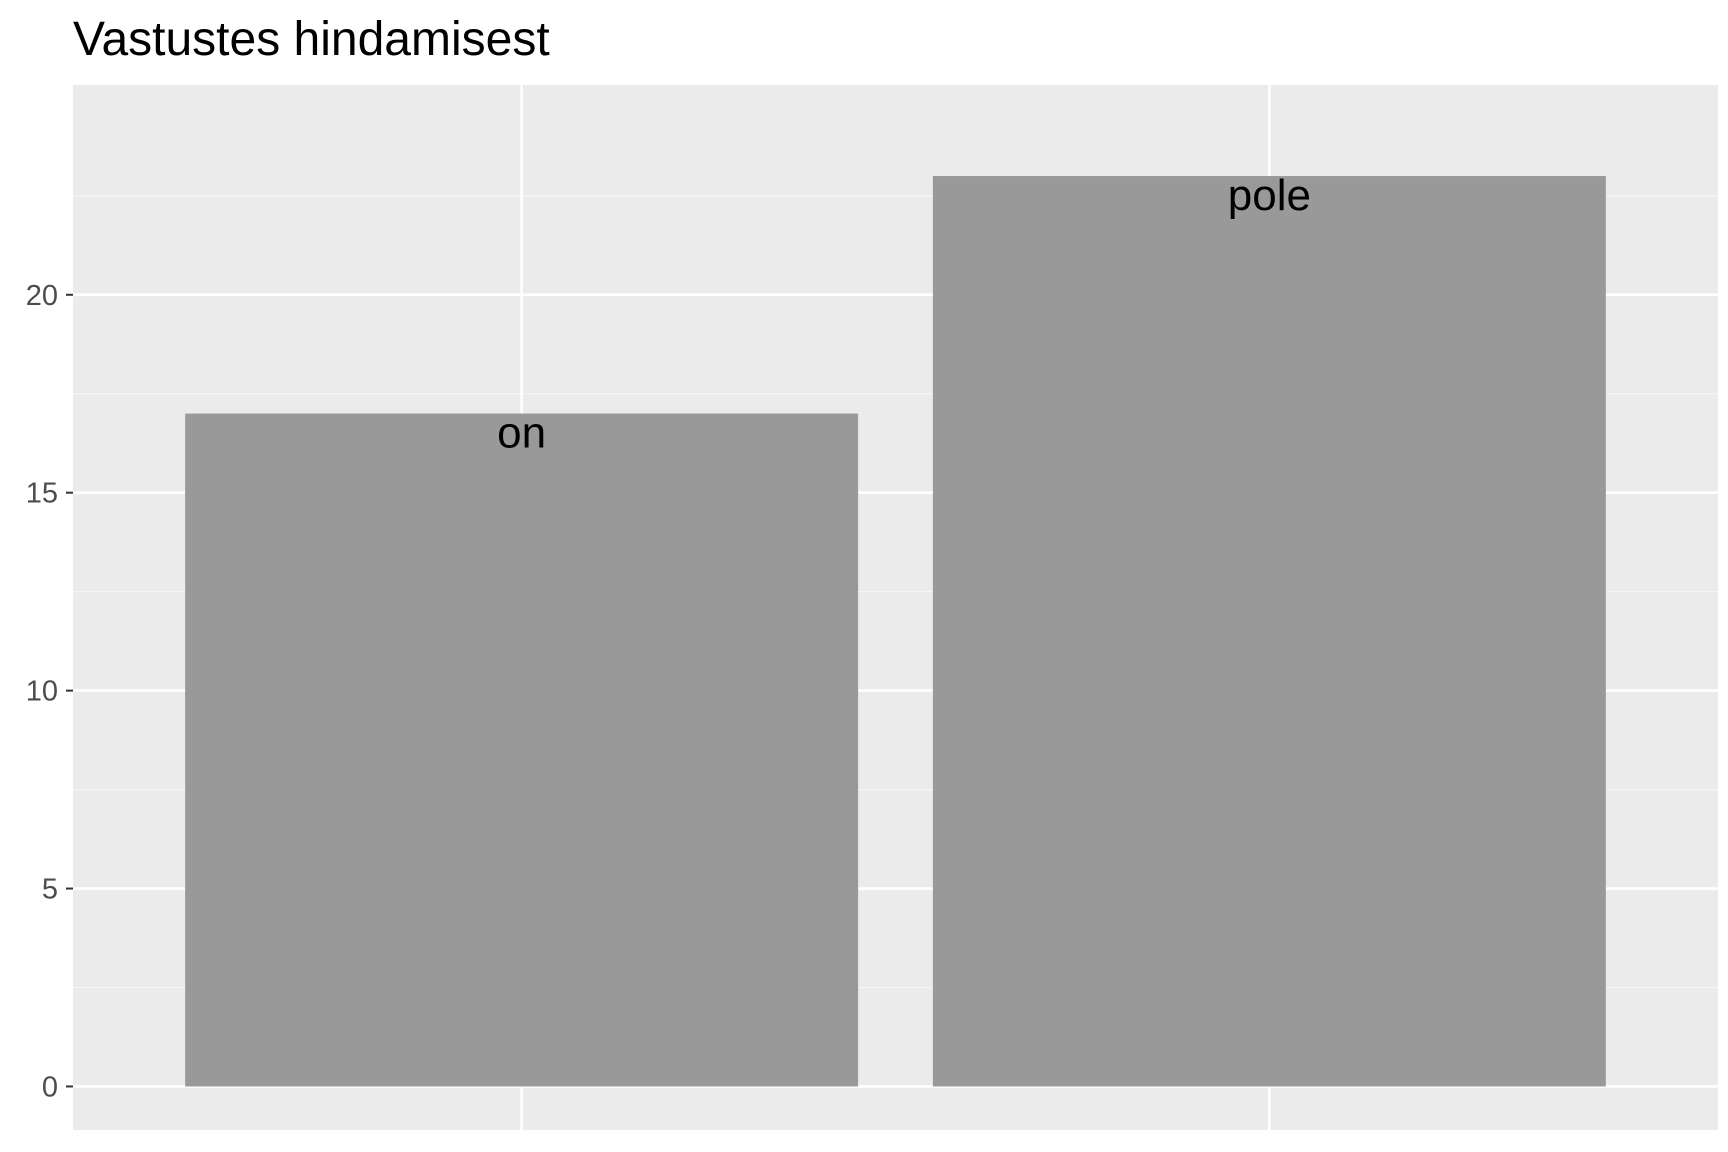 The width and height of the screenshot is (1728, 1152). What do you see at coordinates (1269, 195) in the screenshot?
I see `bar-label-pole: pole` at bounding box center [1269, 195].